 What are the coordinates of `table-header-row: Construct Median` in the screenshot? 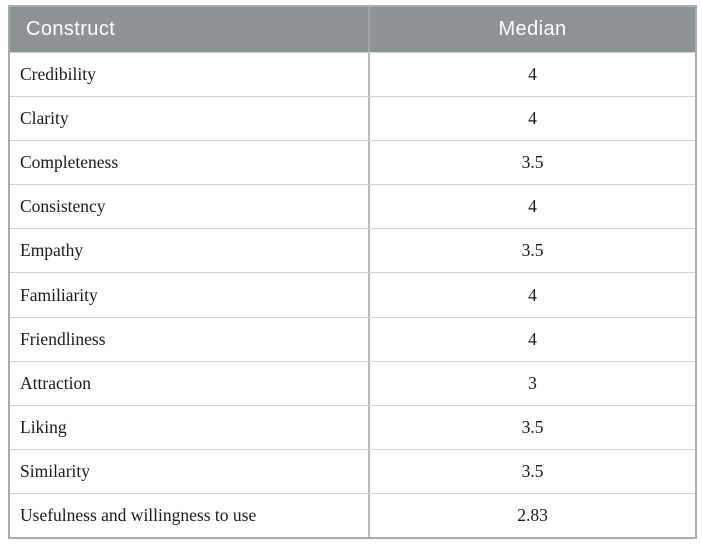 It's located at (352, 29).